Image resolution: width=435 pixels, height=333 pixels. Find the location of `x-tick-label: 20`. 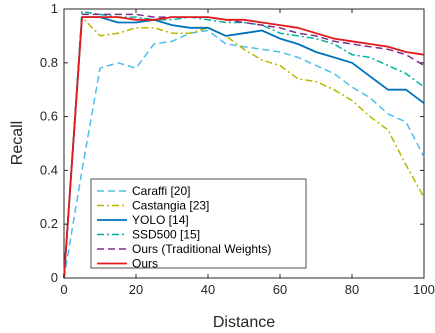

x-tick-label: 20 is located at coordinates (136, 289).